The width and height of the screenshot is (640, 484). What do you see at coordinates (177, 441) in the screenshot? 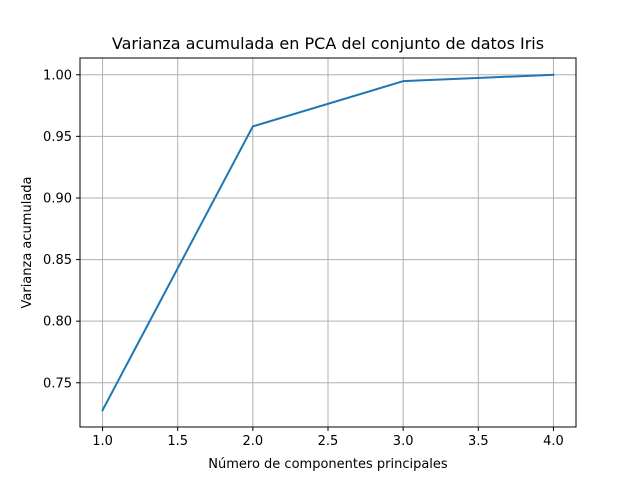
I see `x-tick-label: 1.5` at bounding box center [177, 441].